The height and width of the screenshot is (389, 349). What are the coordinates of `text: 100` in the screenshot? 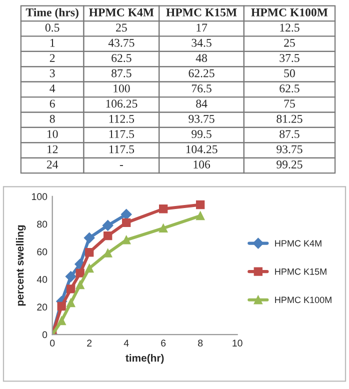 It's located at (122, 88).